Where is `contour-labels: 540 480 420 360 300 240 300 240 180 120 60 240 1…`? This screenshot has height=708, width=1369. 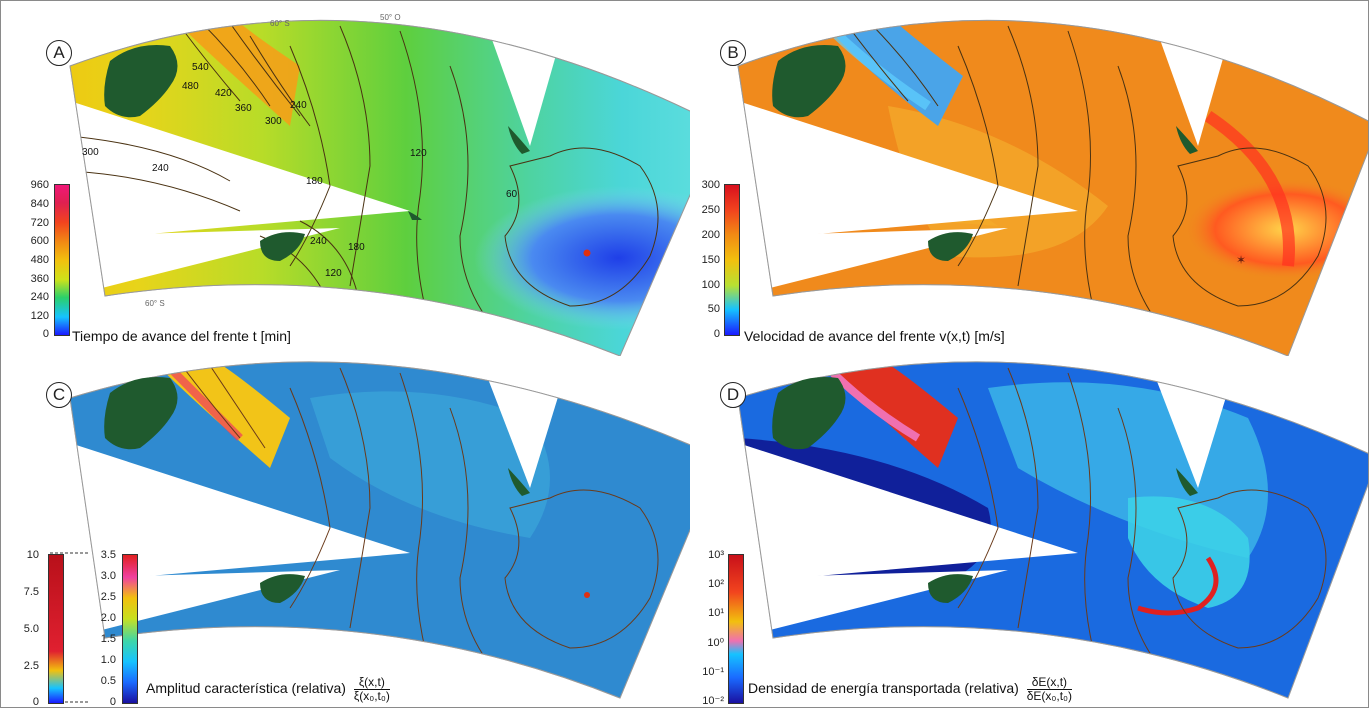
contour-labels: 540 480 420 360 300 240 300 240 180 120 60 240 1… is located at coordinates (300, 170).